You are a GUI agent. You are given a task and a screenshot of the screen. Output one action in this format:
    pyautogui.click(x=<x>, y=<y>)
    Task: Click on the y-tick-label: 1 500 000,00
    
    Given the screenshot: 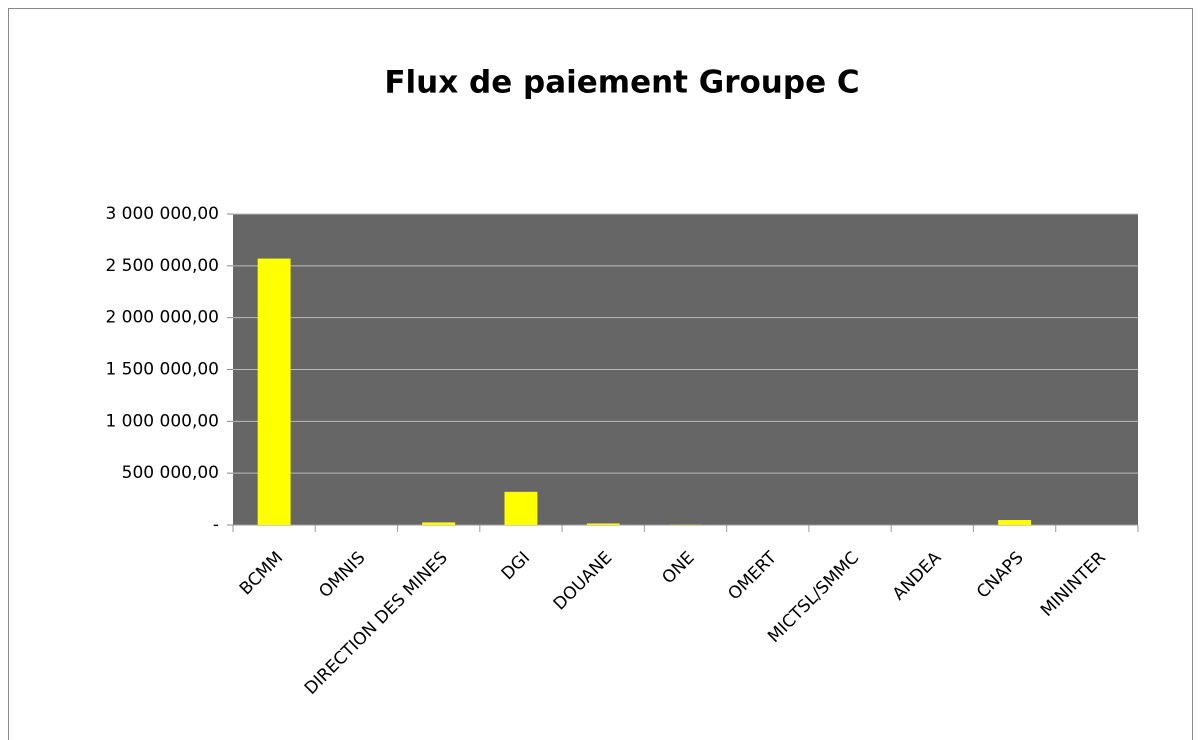 What is the action you would take?
    pyautogui.click(x=162, y=370)
    